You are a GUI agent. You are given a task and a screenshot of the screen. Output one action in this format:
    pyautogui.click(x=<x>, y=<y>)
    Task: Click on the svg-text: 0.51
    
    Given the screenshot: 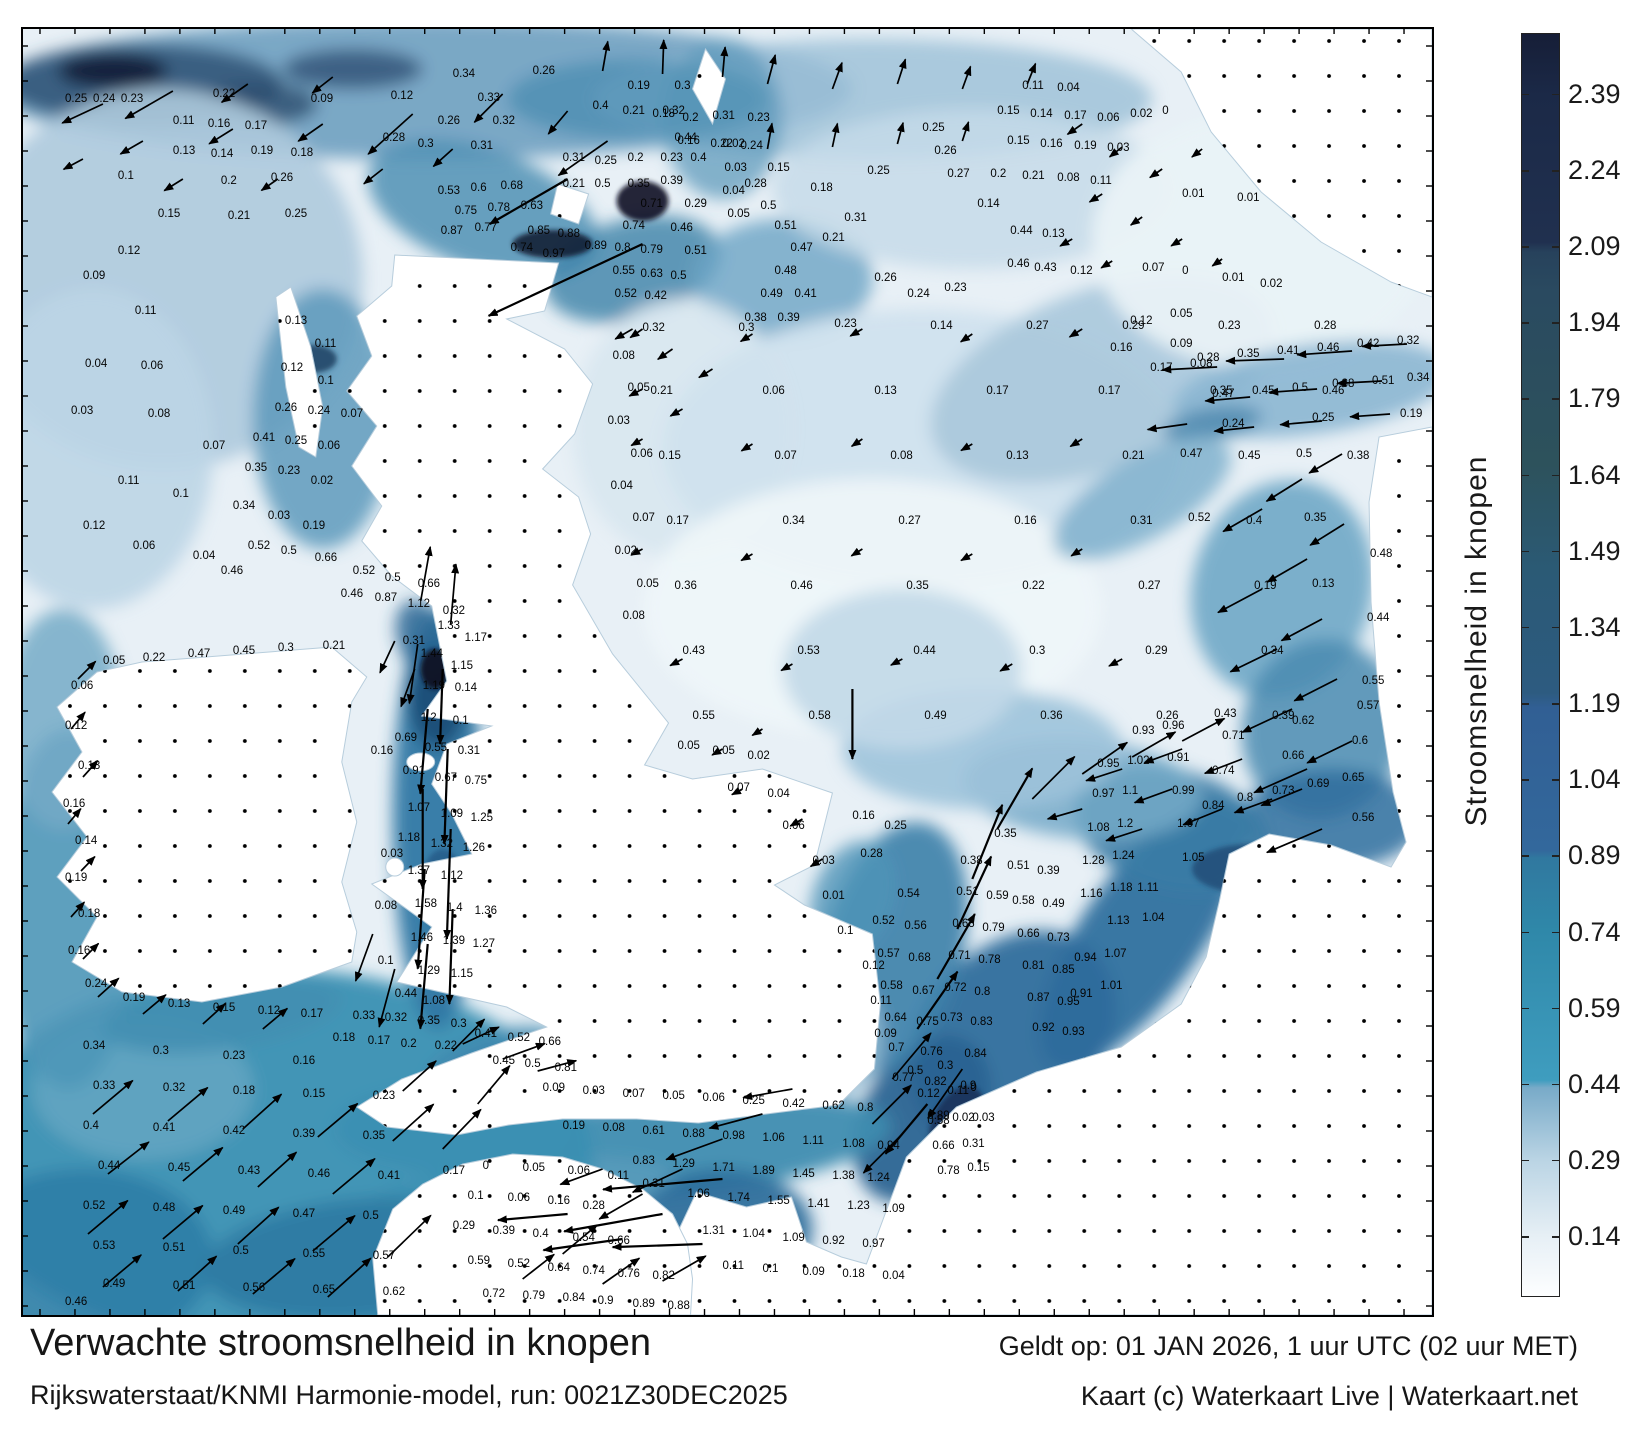 What is the action you would take?
    pyautogui.click(x=184, y=1286)
    